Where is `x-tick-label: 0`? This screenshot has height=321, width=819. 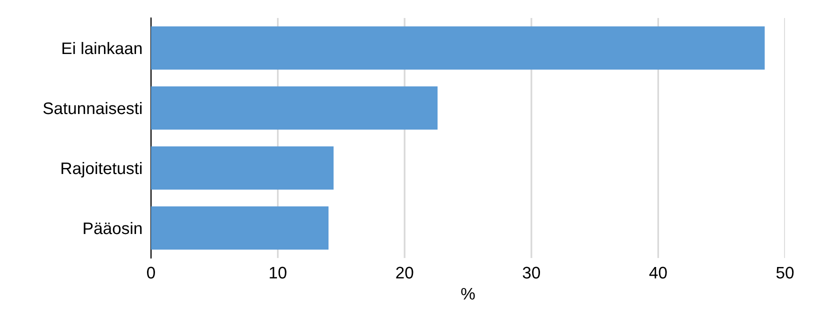 x-tick-label: 0 is located at coordinates (151, 272).